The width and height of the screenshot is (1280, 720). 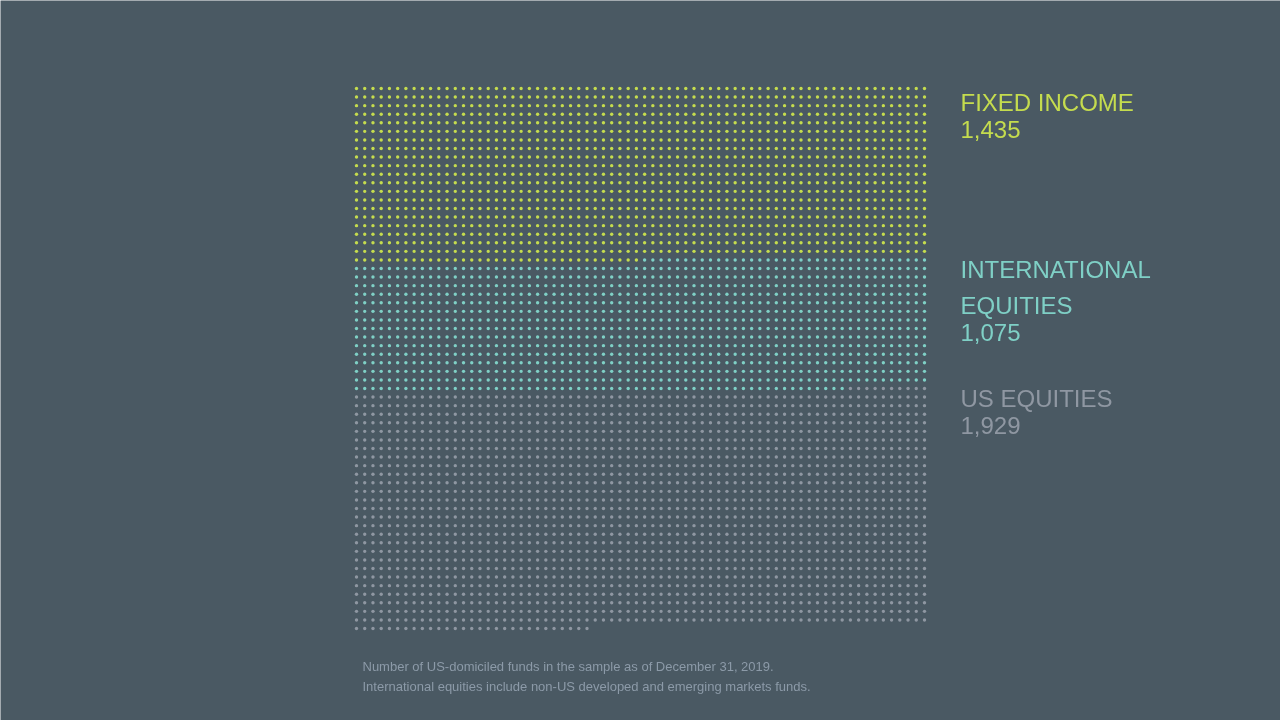 I want to click on text: Number of US-domiciled funds in the sample as of December 31, 2019., so click(x=568, y=666).